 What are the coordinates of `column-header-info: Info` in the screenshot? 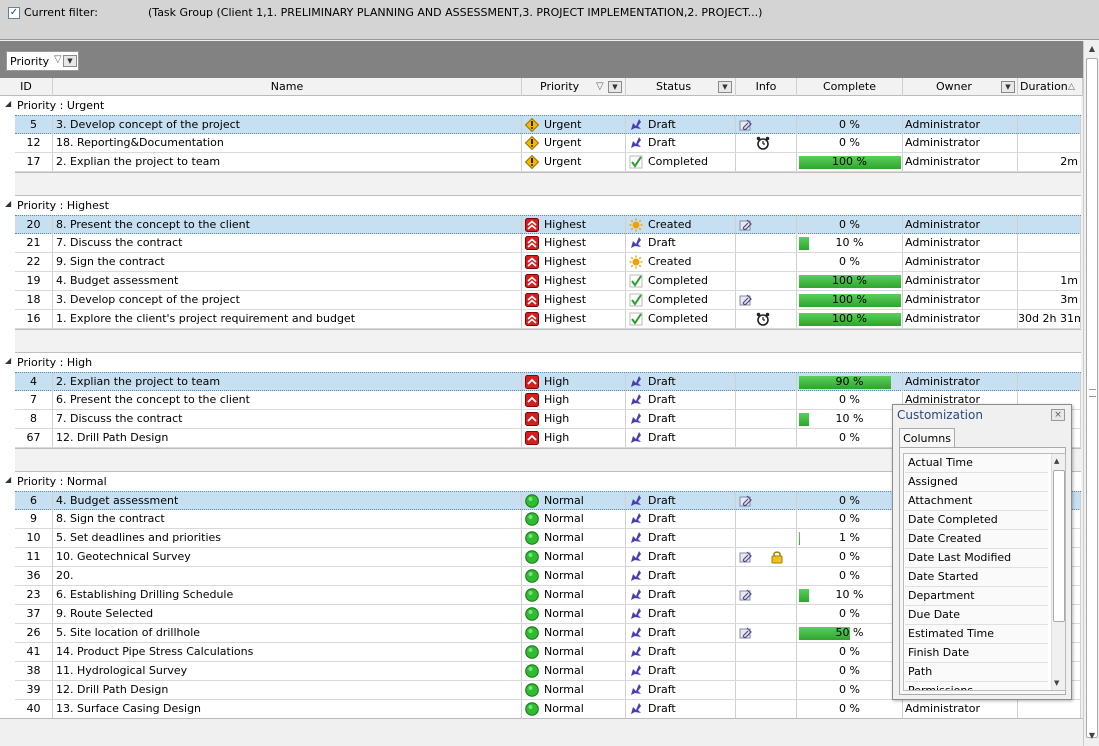 It's located at (766, 87).